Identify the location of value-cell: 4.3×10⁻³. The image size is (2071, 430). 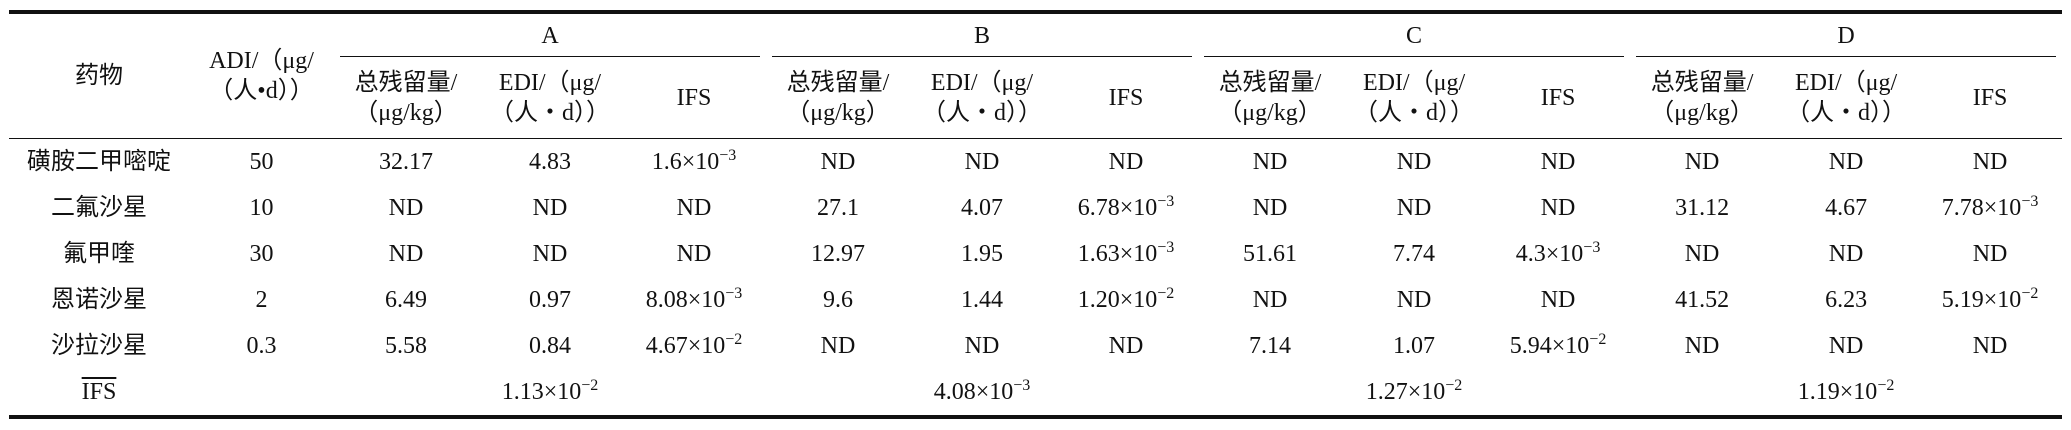
(1558, 254).